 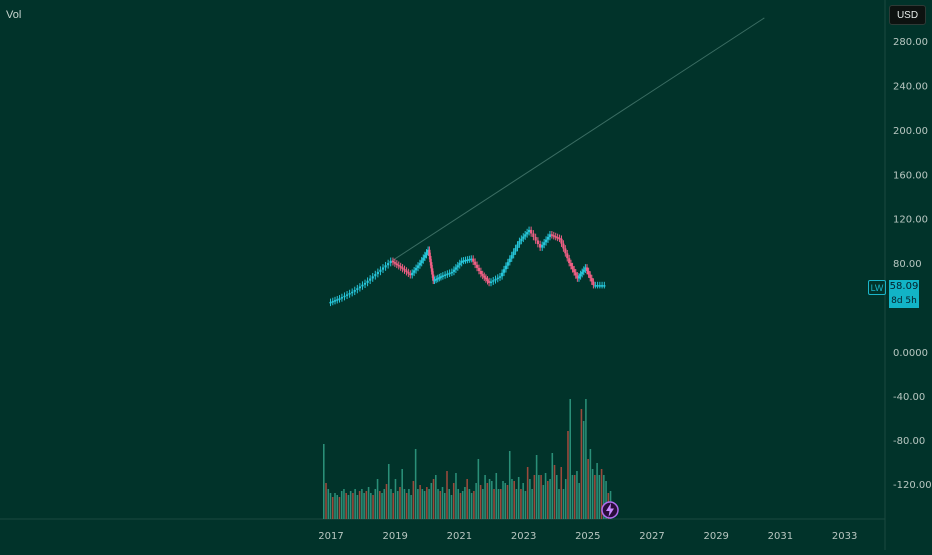 What do you see at coordinates (14, 15) in the screenshot?
I see `indicator-label: Vol` at bounding box center [14, 15].